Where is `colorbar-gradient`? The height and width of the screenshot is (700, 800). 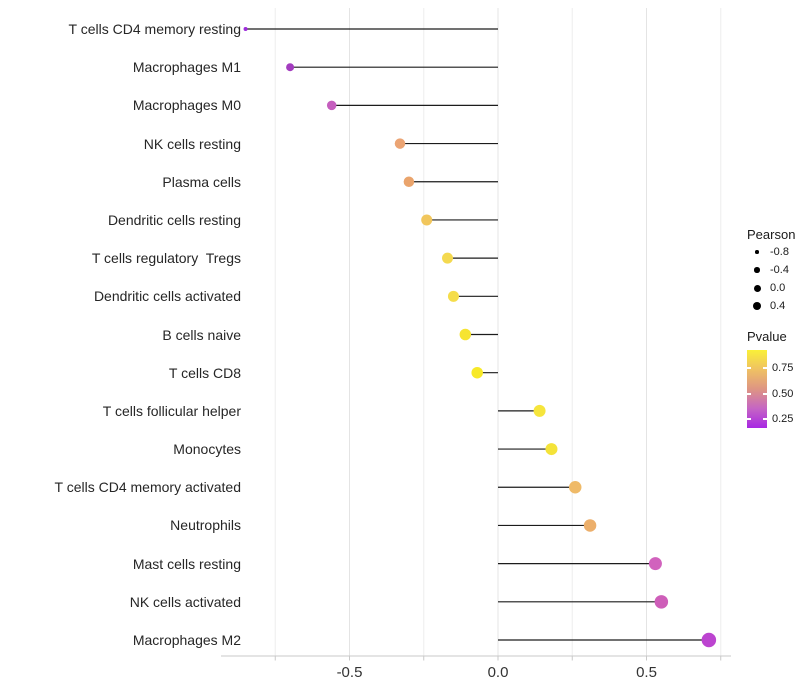 colorbar-gradient is located at coordinates (757, 389).